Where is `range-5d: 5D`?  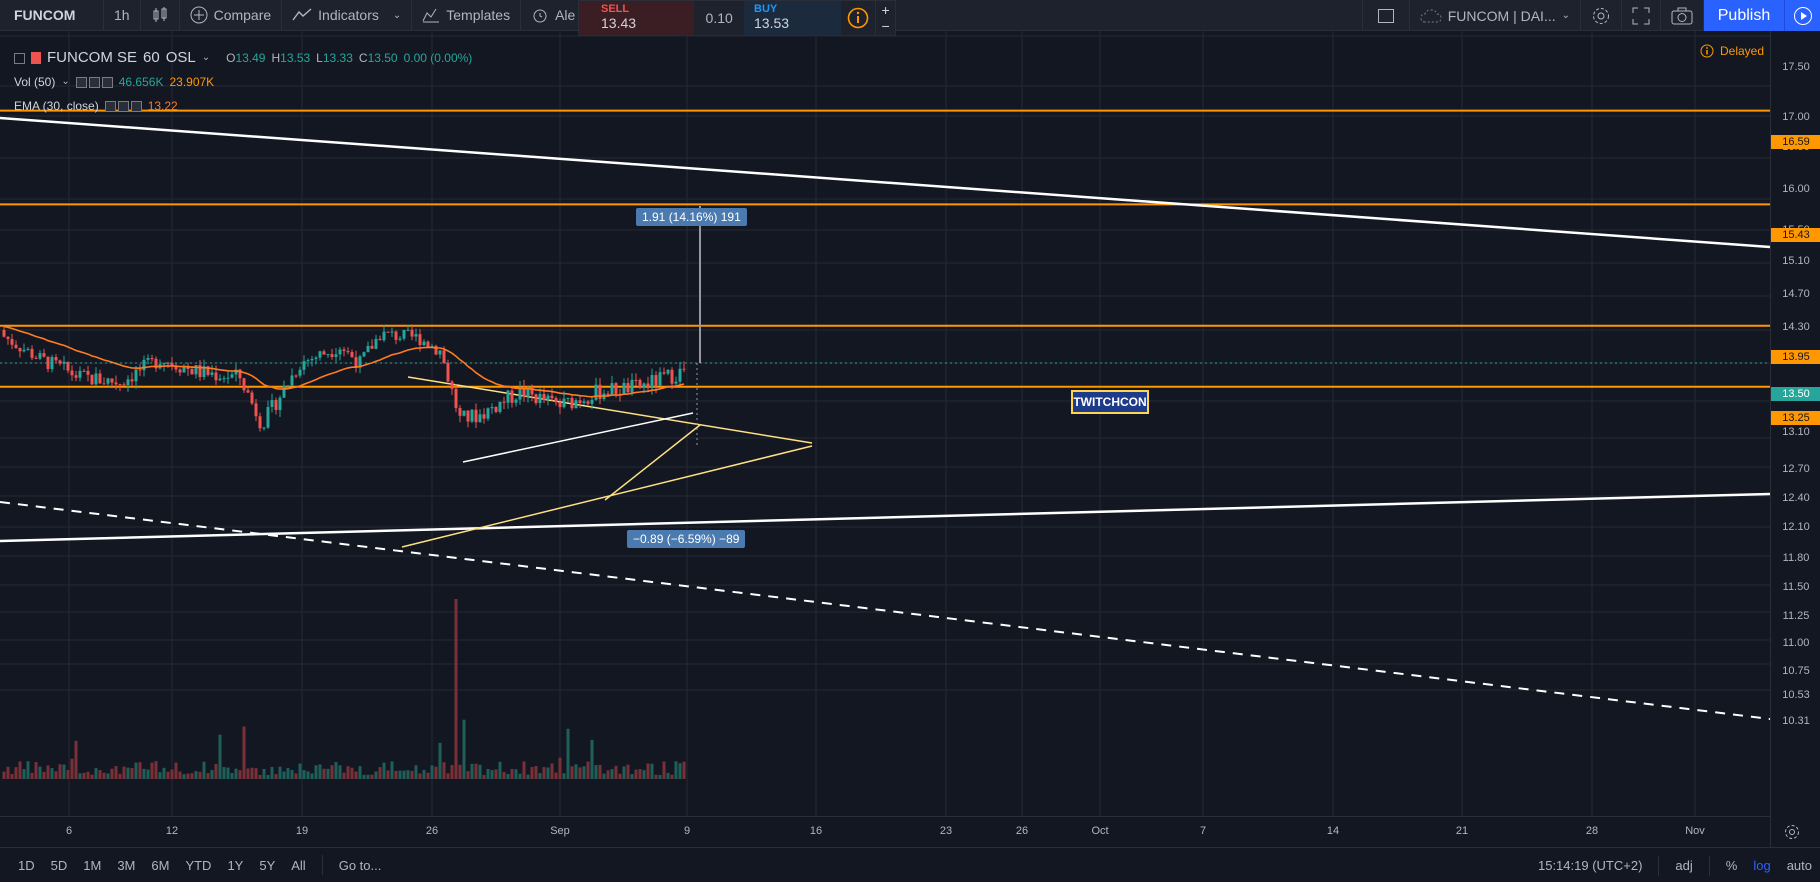 range-5d: 5D is located at coordinates (59, 865).